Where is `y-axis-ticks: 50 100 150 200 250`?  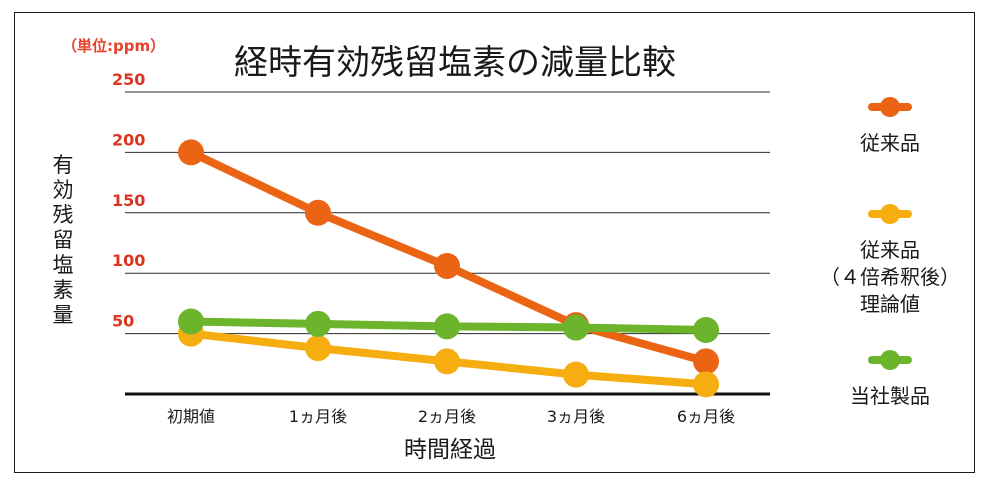 y-axis-ticks: 50 100 150 200 250 is located at coordinates (128, 200).